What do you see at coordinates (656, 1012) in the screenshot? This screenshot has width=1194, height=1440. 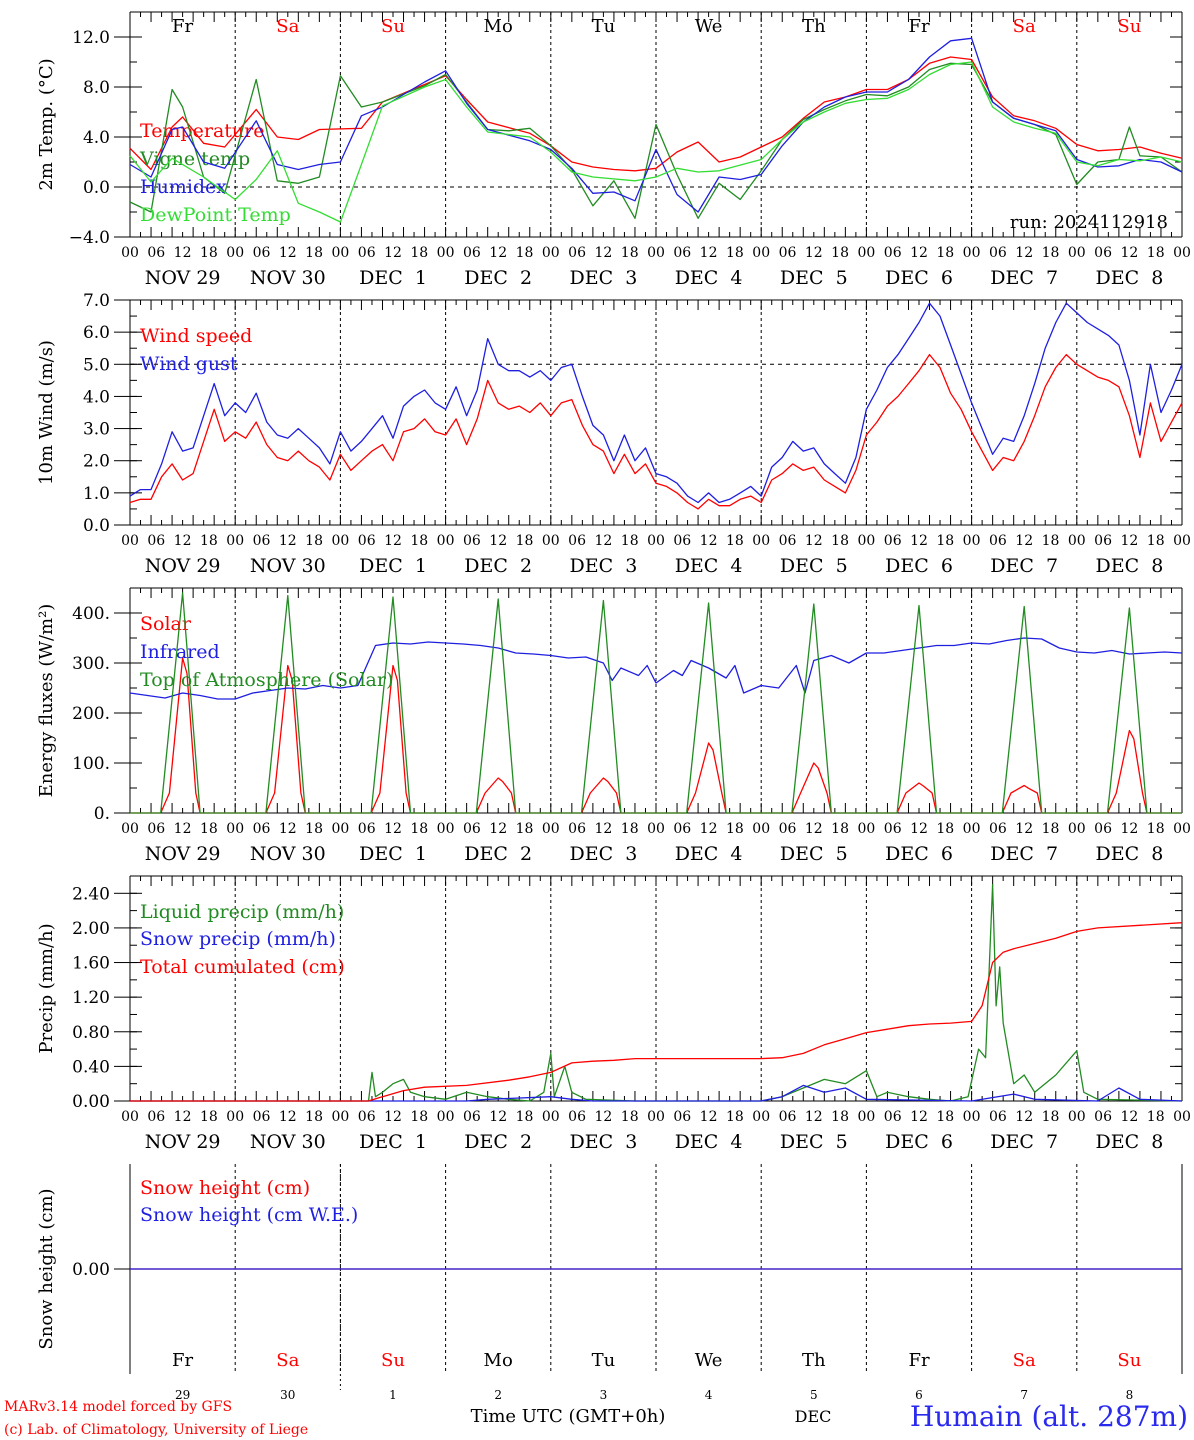 I see `series-line-total-cumulated-cm-` at bounding box center [656, 1012].